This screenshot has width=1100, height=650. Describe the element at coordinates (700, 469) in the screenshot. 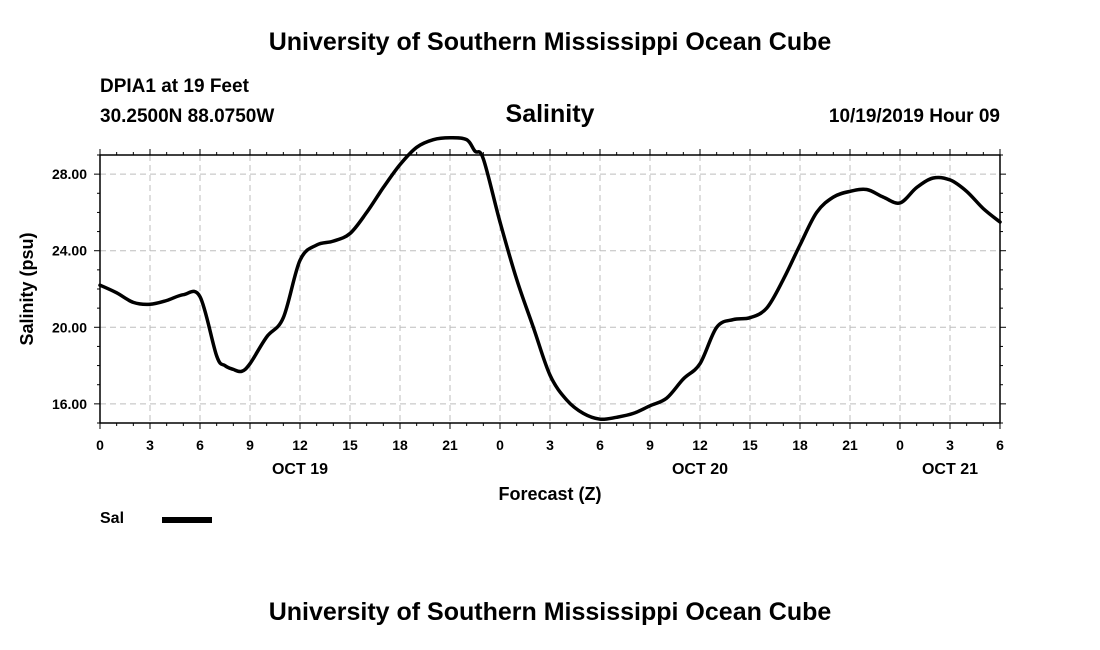

I see `date-label: OCT 20` at that location.